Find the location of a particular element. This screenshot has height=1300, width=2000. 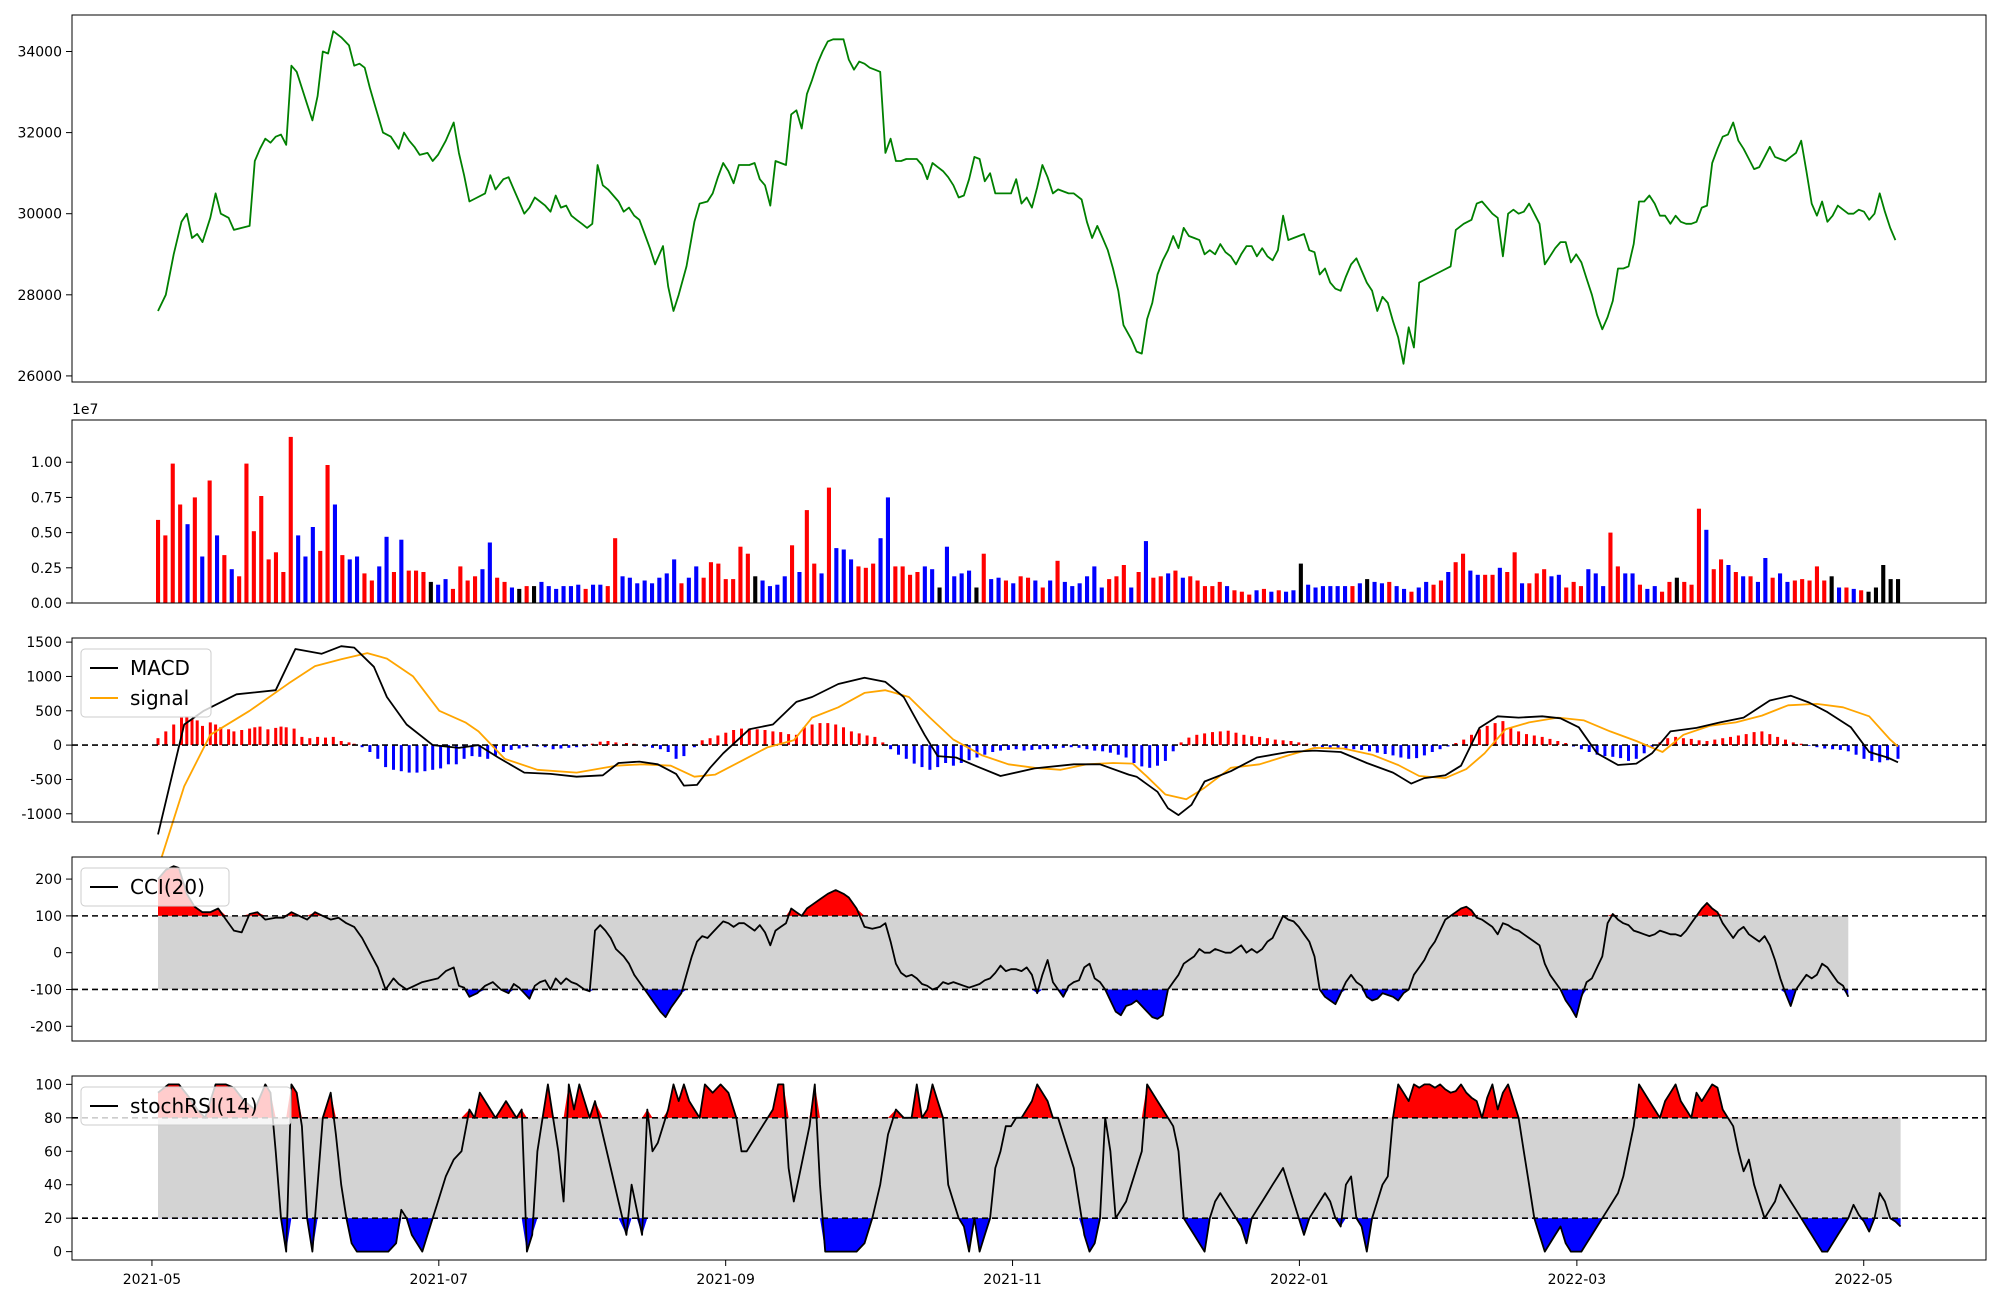

cci-legend-label: CCI(20) is located at coordinates (167, 887).